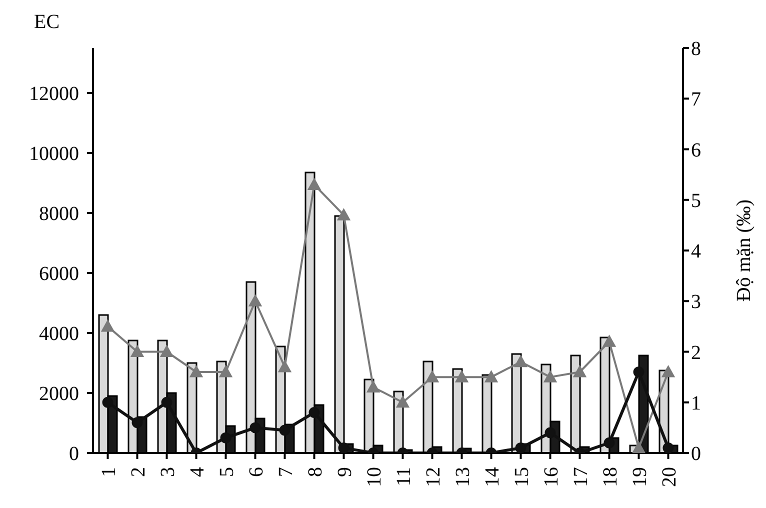 This screenshot has height=508, width=766. What do you see at coordinates (433, 477) in the screenshot?
I see `x-tick-label: 12` at bounding box center [433, 477].